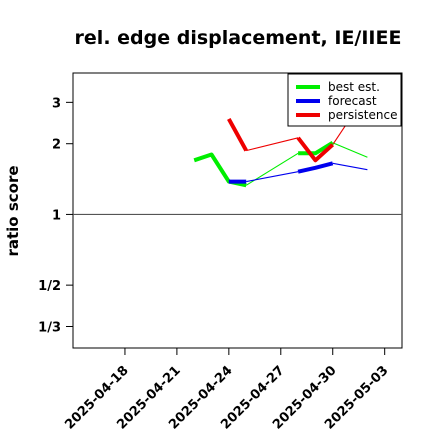 The width and height of the screenshot is (440, 440). I want to click on legend-label: forecast, so click(352, 101).